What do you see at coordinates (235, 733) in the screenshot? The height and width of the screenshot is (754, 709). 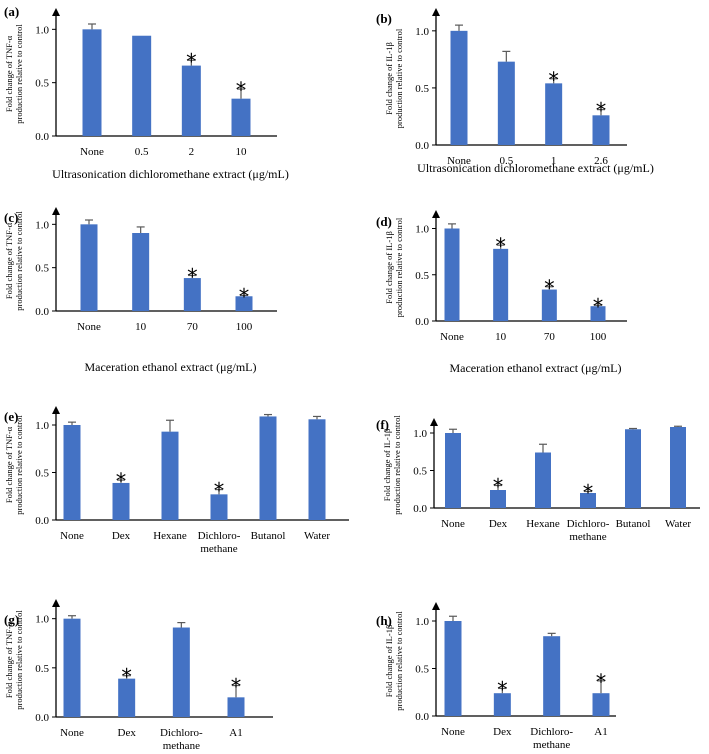 I see `x-tick-label: A1` at bounding box center [235, 733].